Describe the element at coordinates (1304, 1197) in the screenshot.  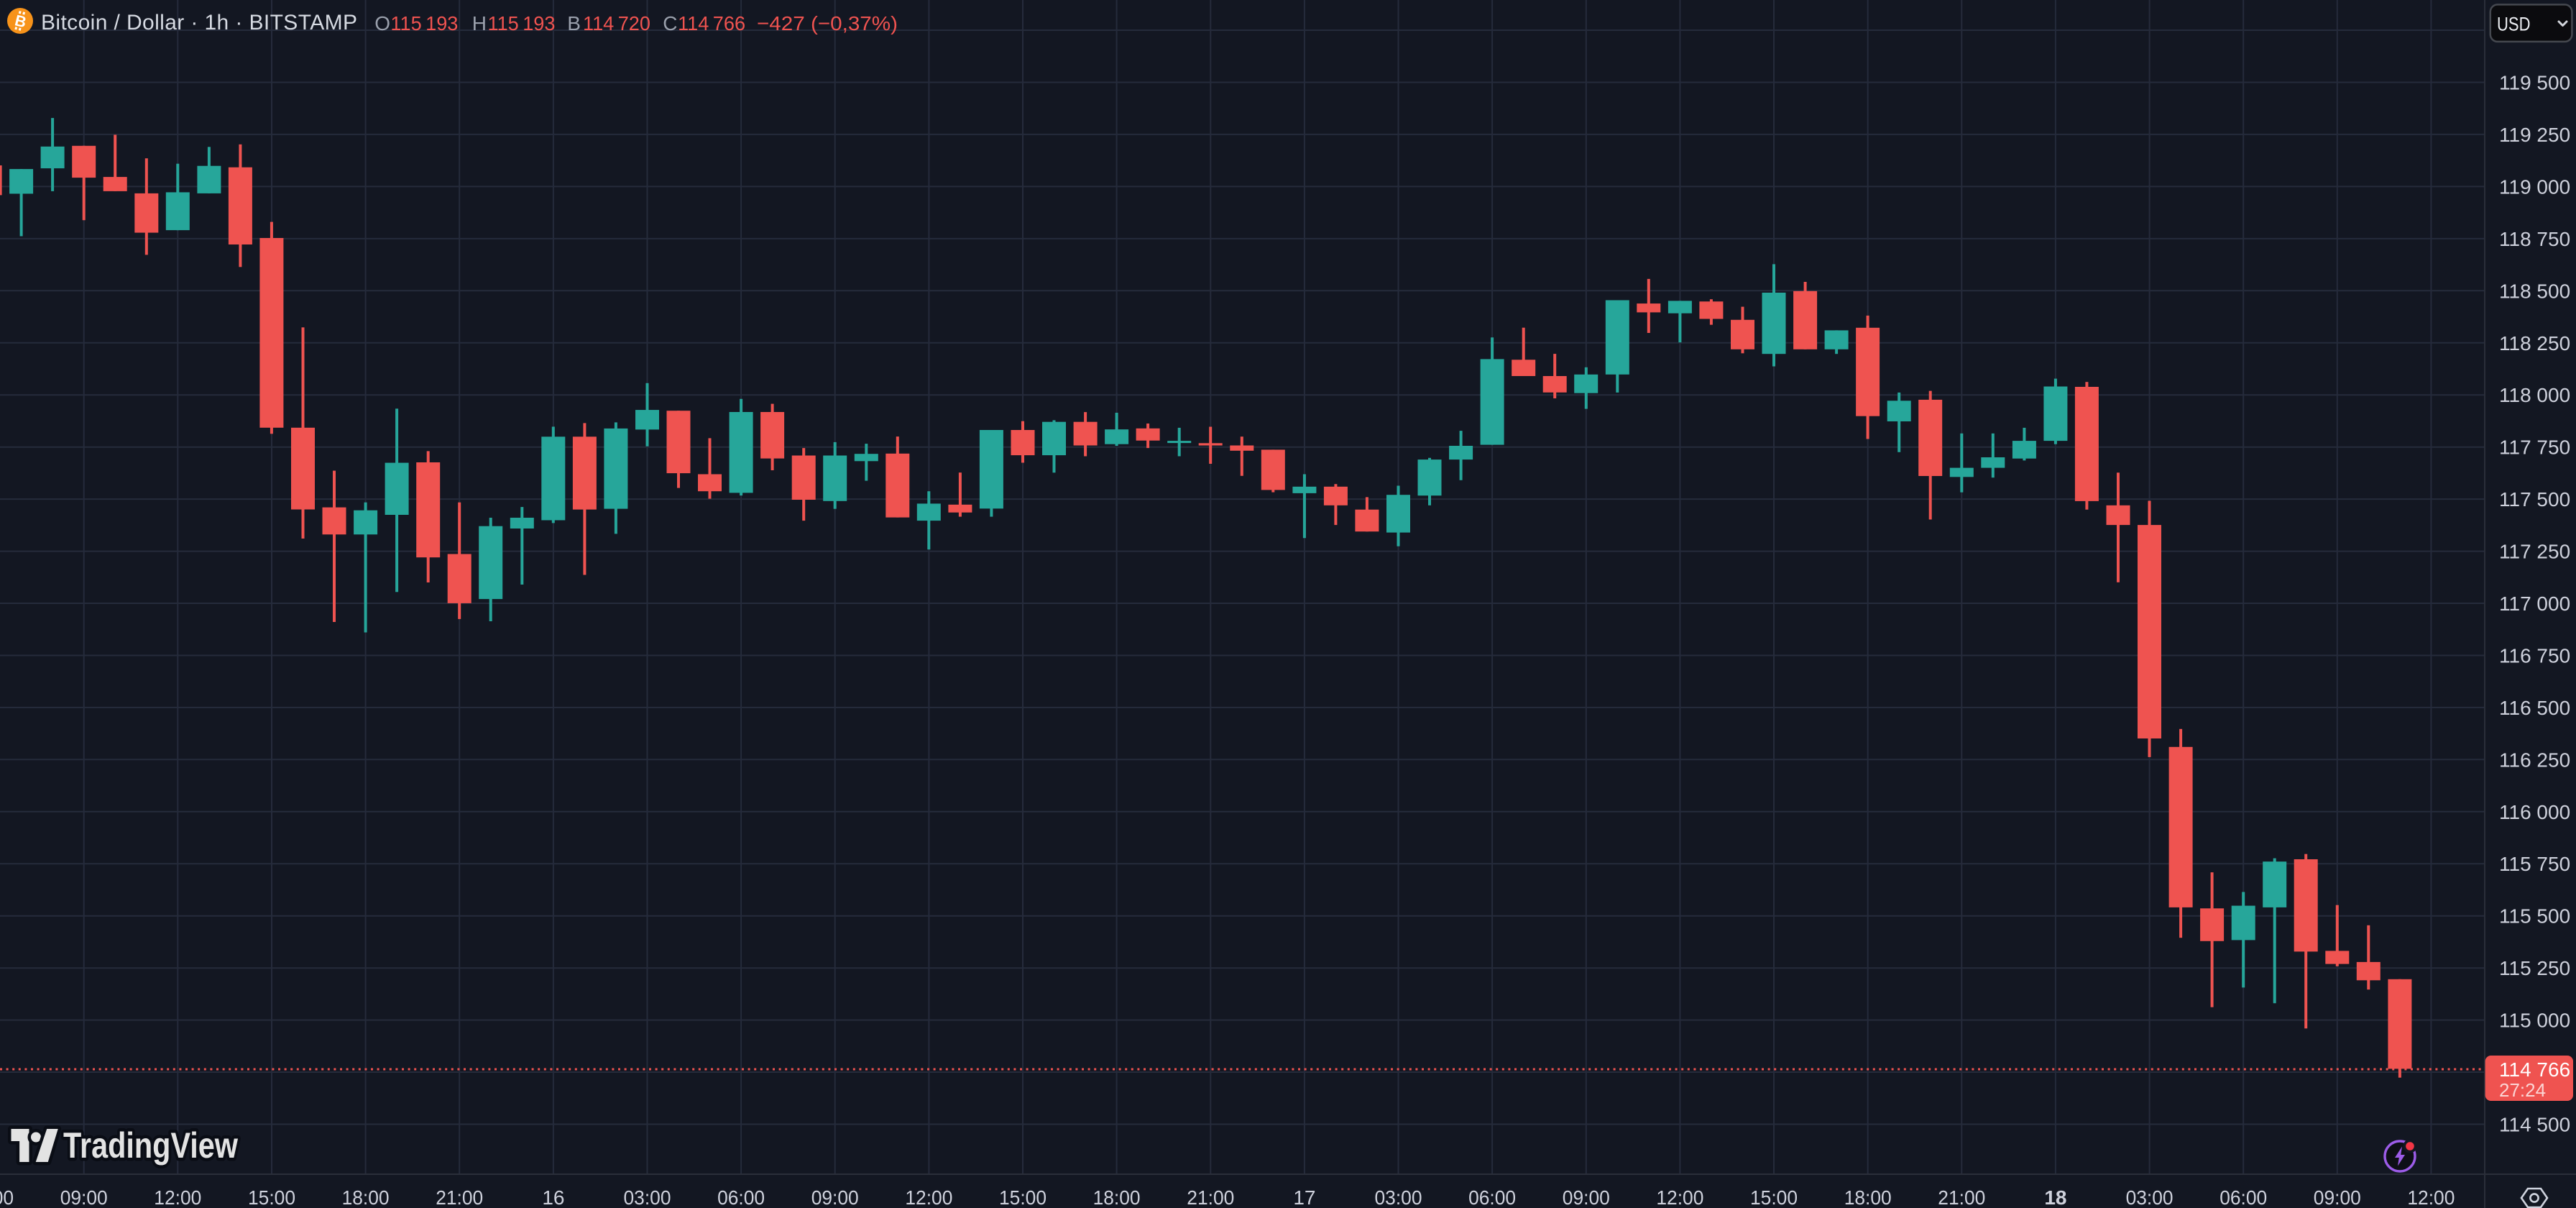
I see `svg-text: 17` at that location.